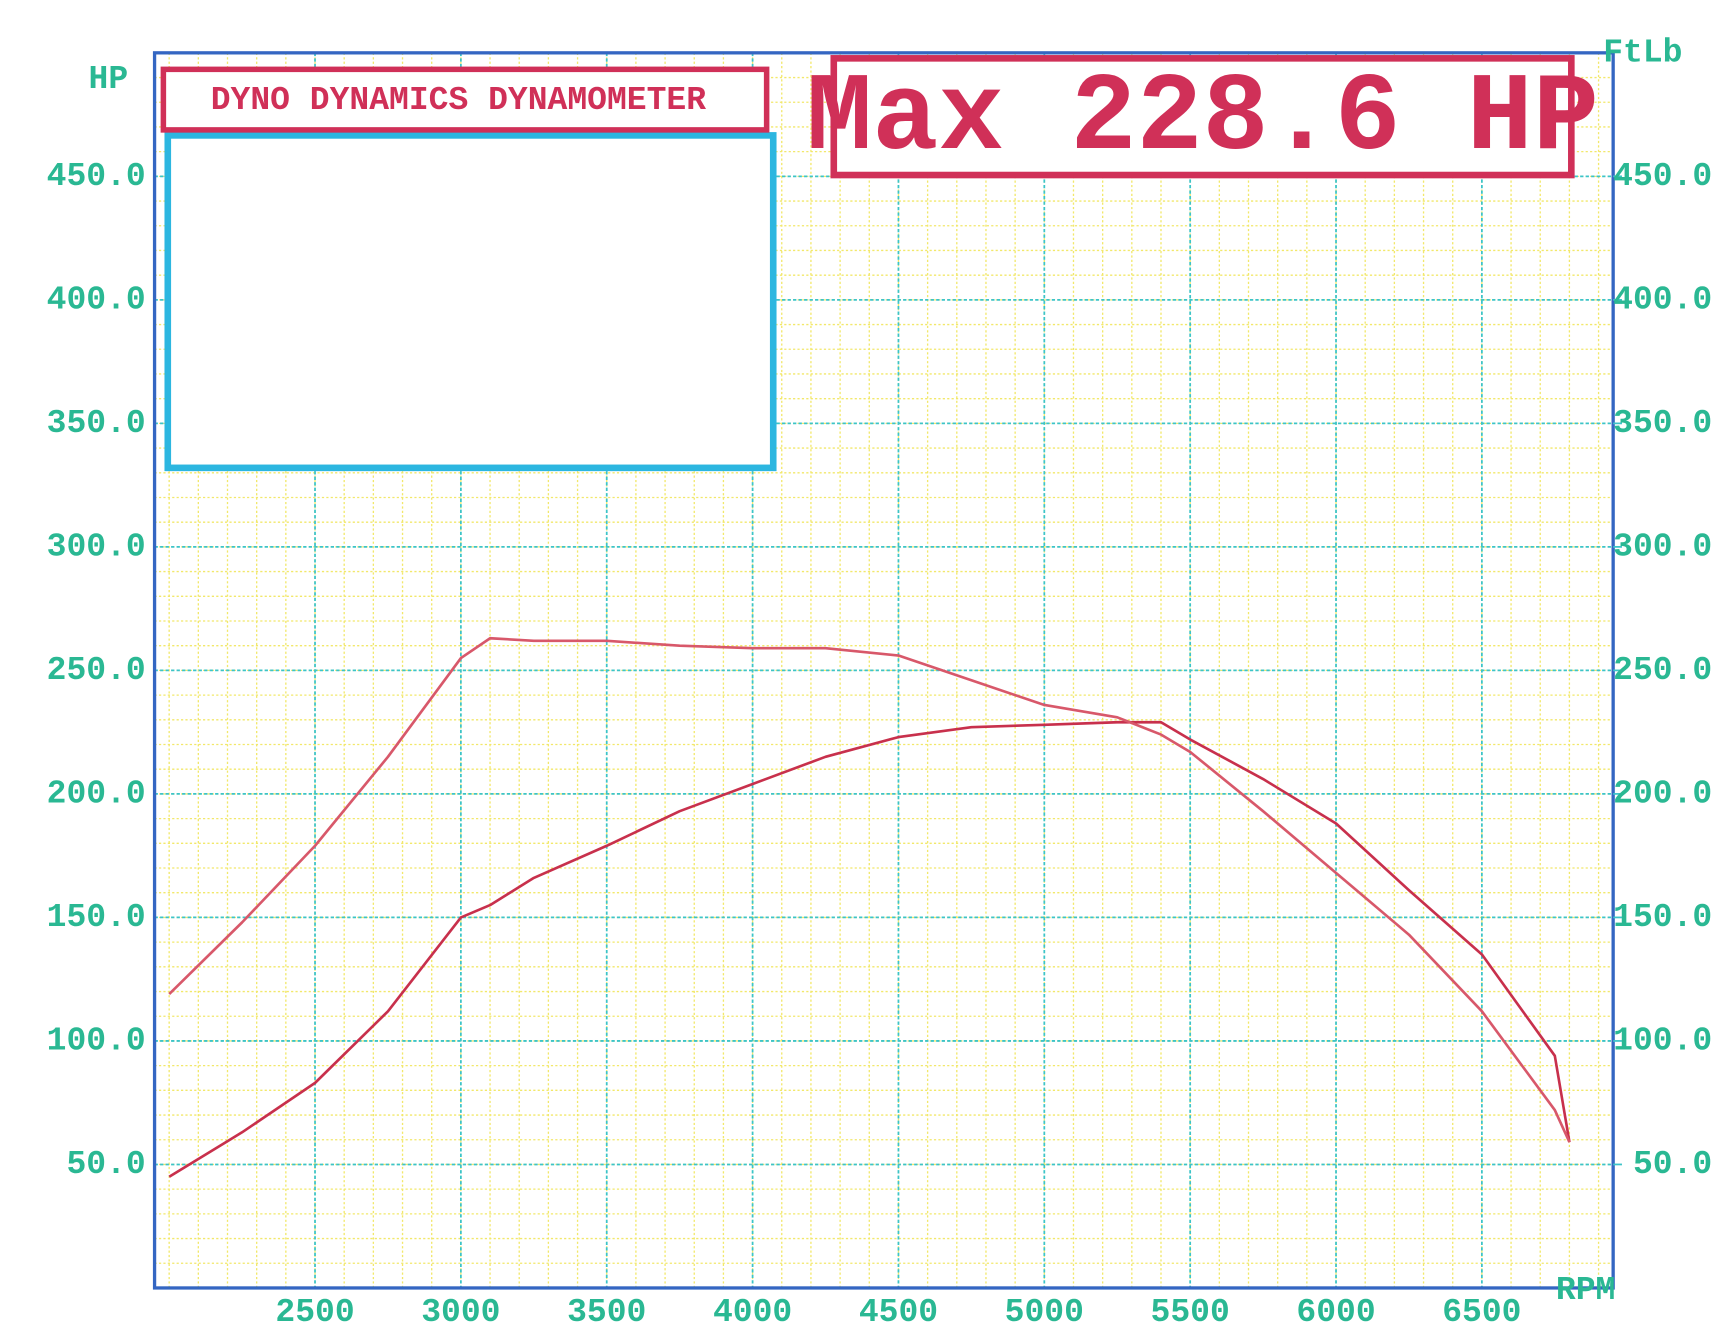  I want to click on x-tick-label: 2500, so click(314, 1312).